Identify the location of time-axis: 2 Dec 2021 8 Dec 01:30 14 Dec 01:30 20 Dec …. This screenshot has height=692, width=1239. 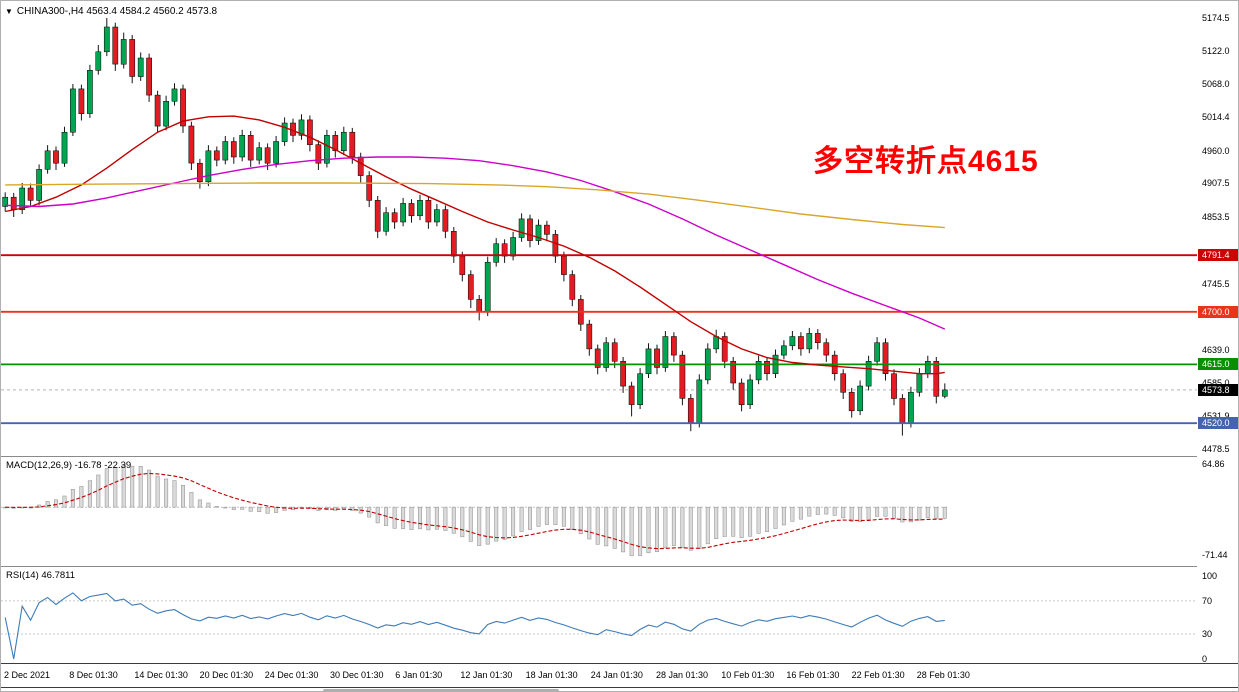
(619, 675).